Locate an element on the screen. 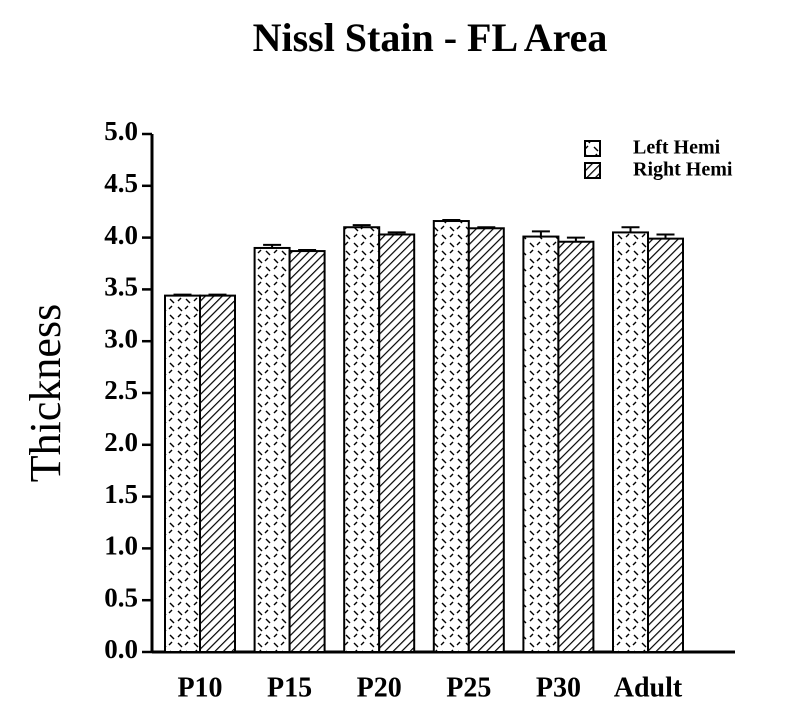  y-axis-label: Thickness is located at coordinates (45, 393).